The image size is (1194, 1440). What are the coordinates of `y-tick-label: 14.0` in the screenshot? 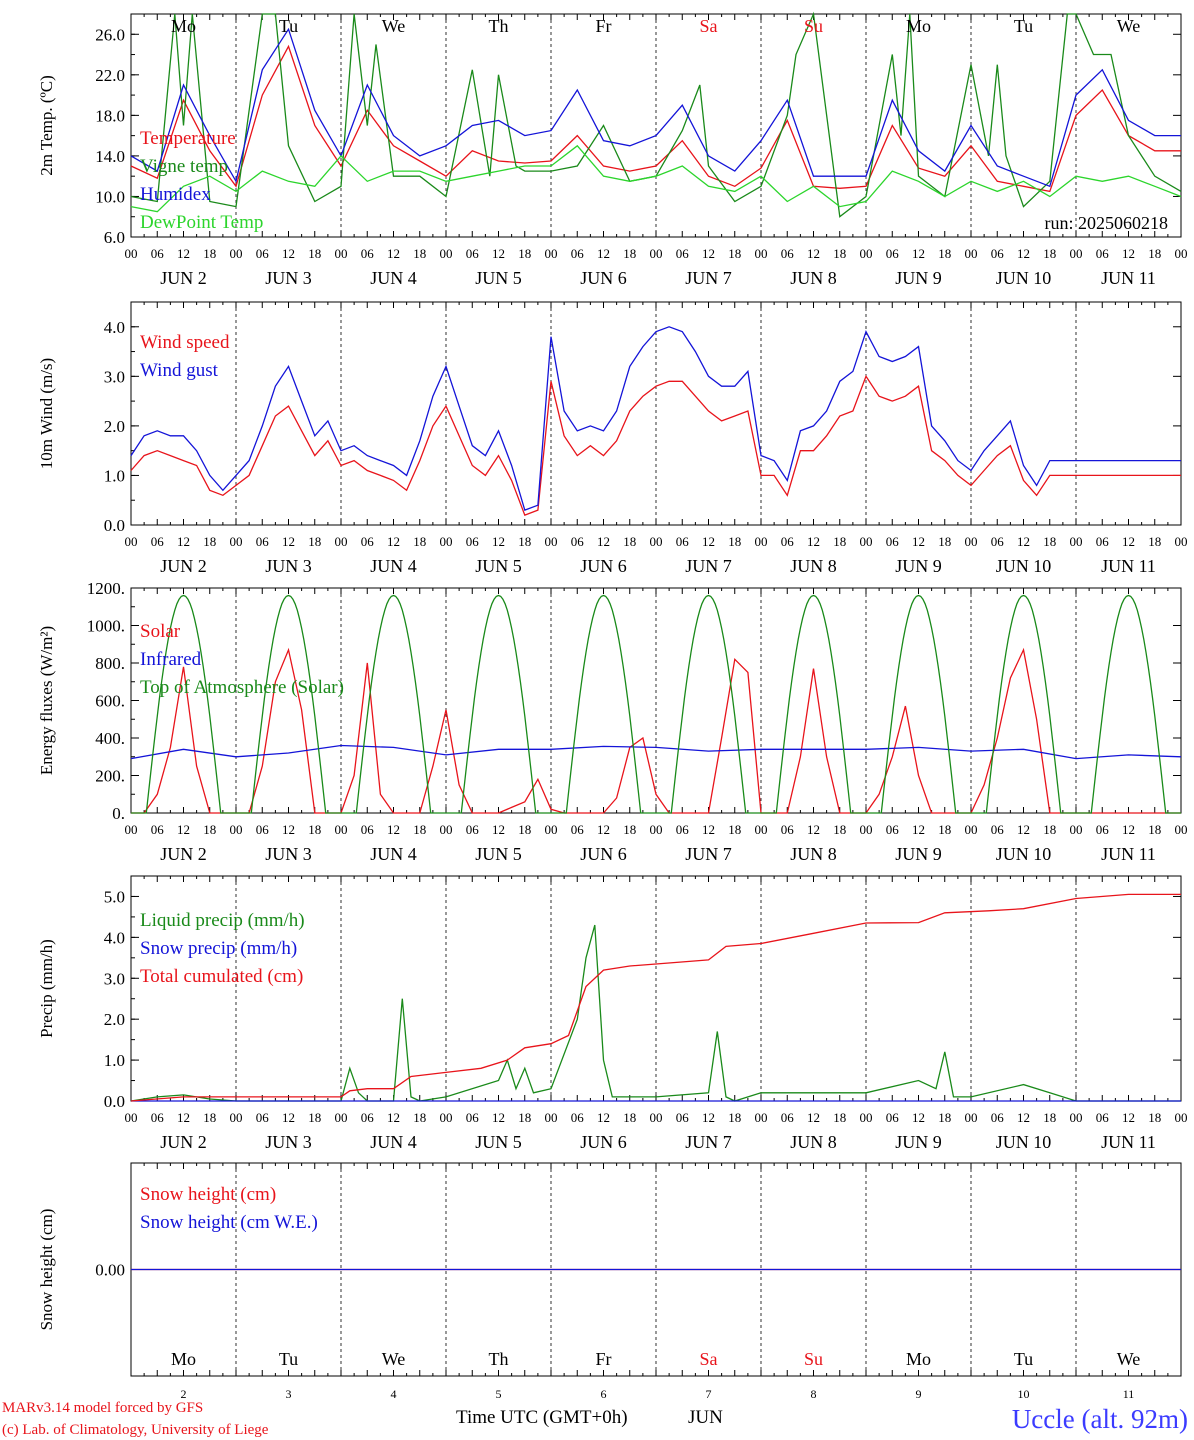 It's located at (110, 156).